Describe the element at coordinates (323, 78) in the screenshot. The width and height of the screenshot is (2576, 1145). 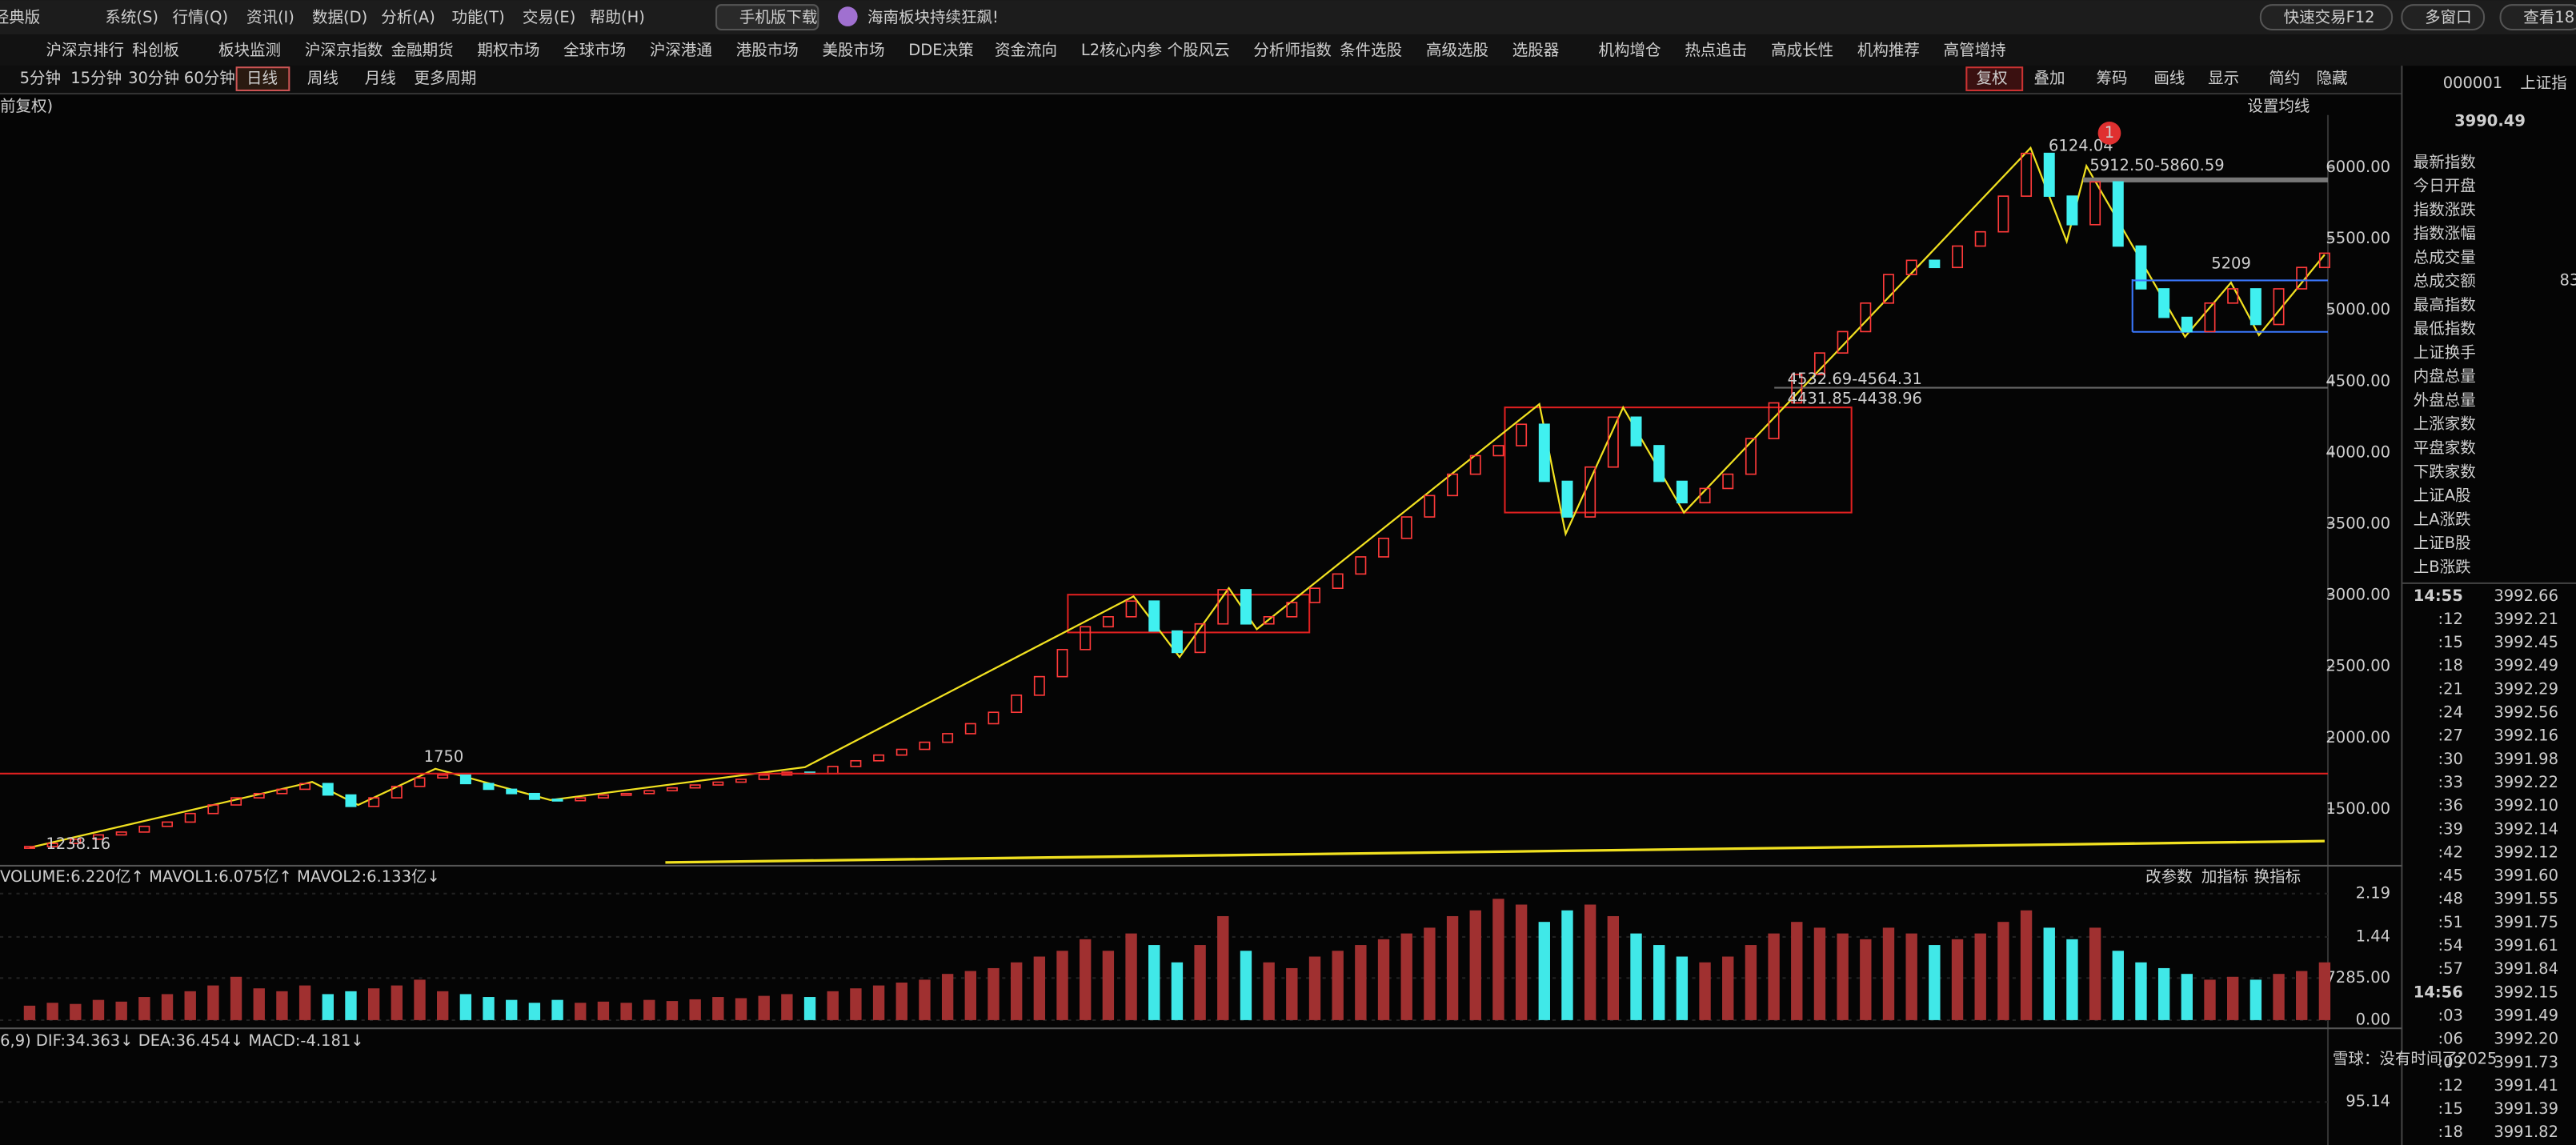
I see `period: 周线` at that location.